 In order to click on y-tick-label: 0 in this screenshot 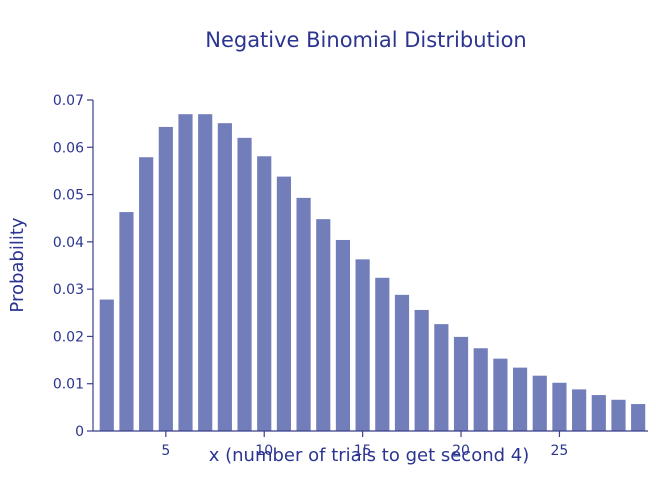, I will do `click(79, 432)`.